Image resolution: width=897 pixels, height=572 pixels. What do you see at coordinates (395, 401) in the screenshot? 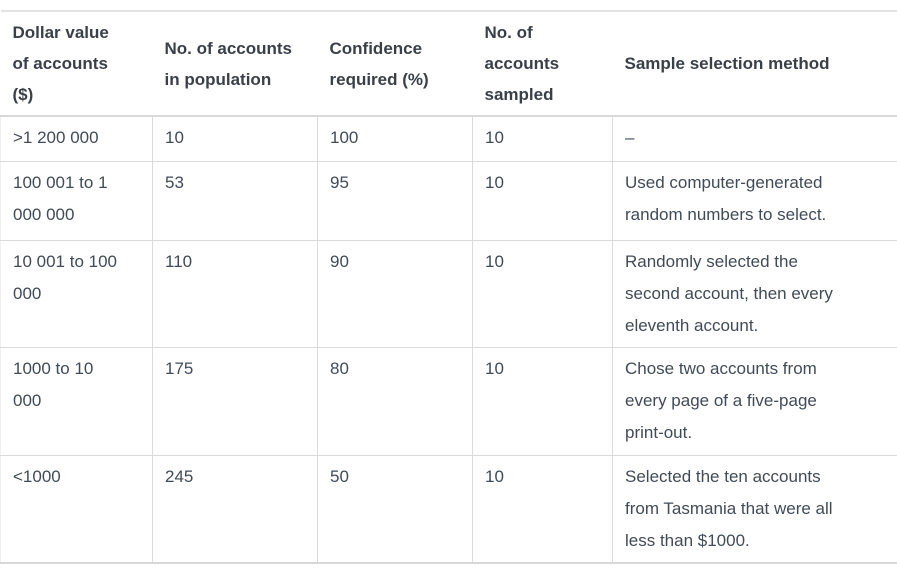
I see `cell-confidence-required: 80` at bounding box center [395, 401].